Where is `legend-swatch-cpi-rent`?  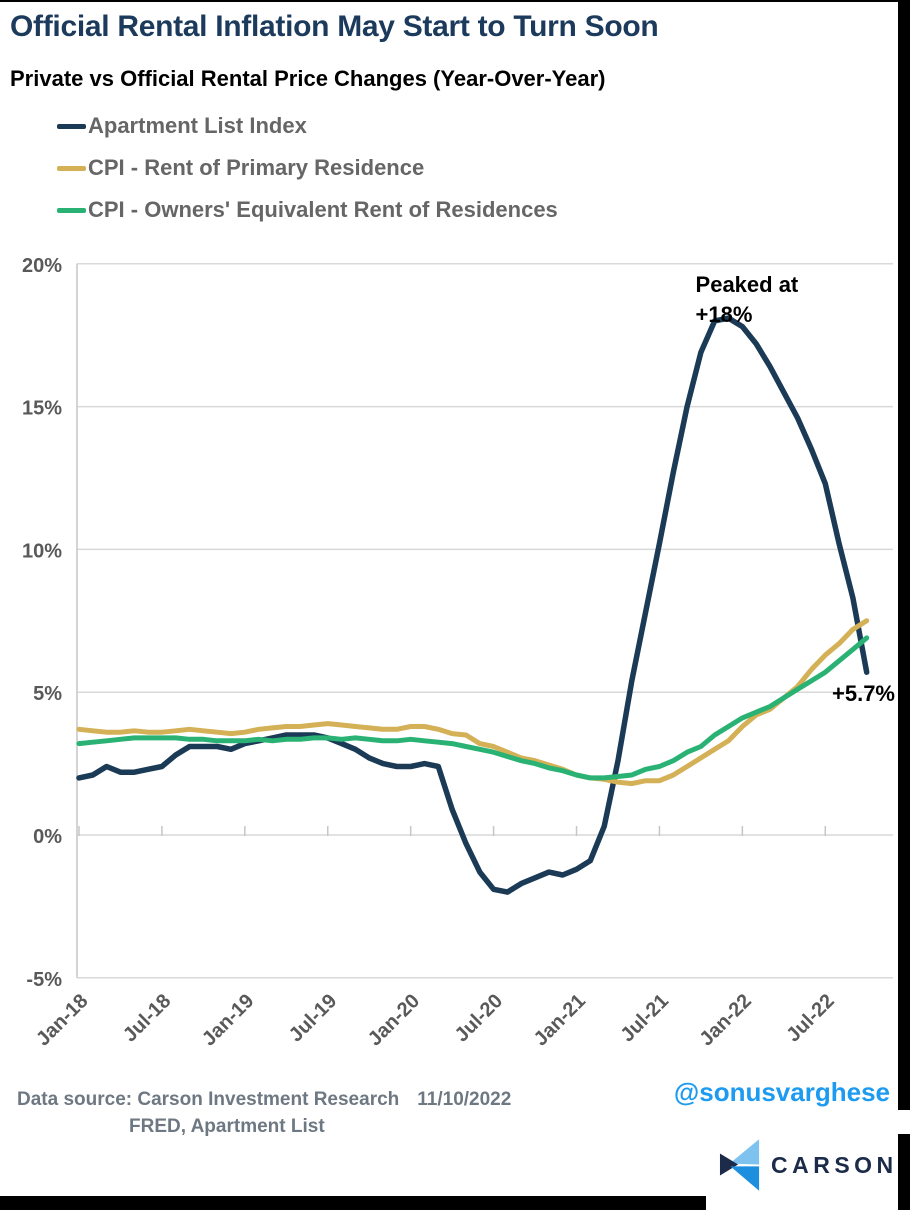
legend-swatch-cpi-rent is located at coordinates (71, 168).